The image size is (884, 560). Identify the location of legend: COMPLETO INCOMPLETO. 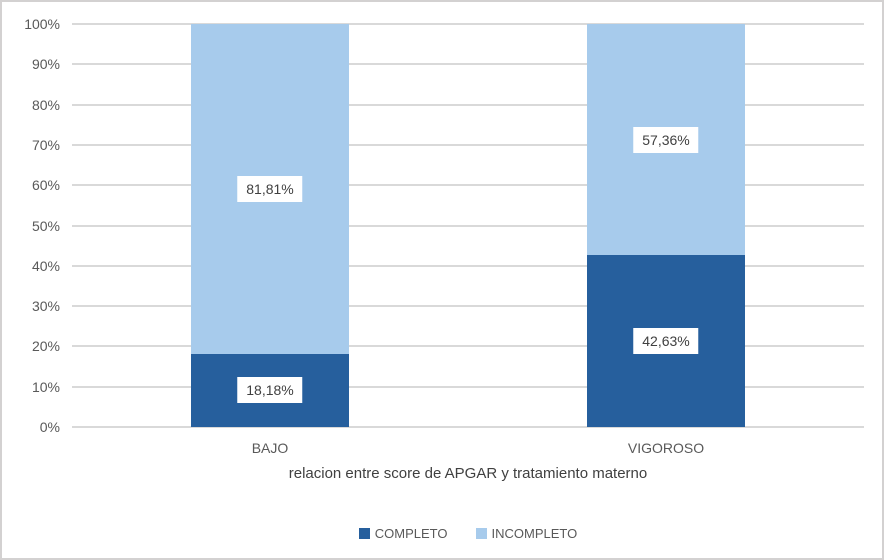
(468, 533).